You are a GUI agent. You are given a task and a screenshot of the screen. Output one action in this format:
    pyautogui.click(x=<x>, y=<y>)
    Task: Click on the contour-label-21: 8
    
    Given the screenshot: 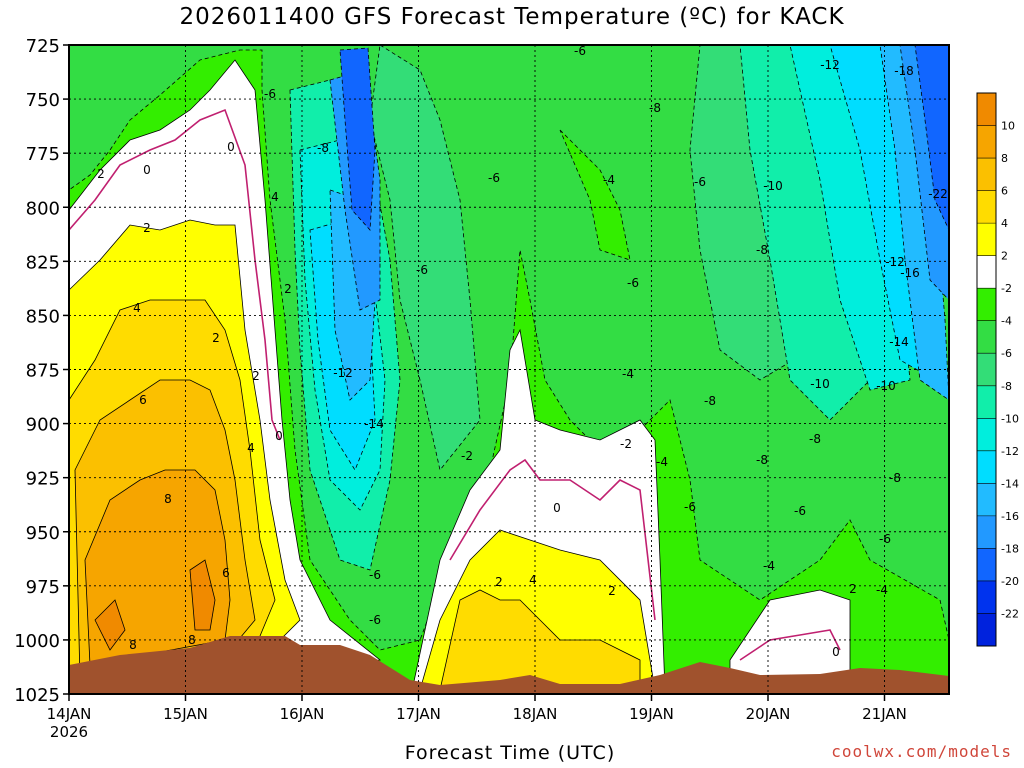 What is the action you would take?
    pyautogui.click(x=192, y=640)
    